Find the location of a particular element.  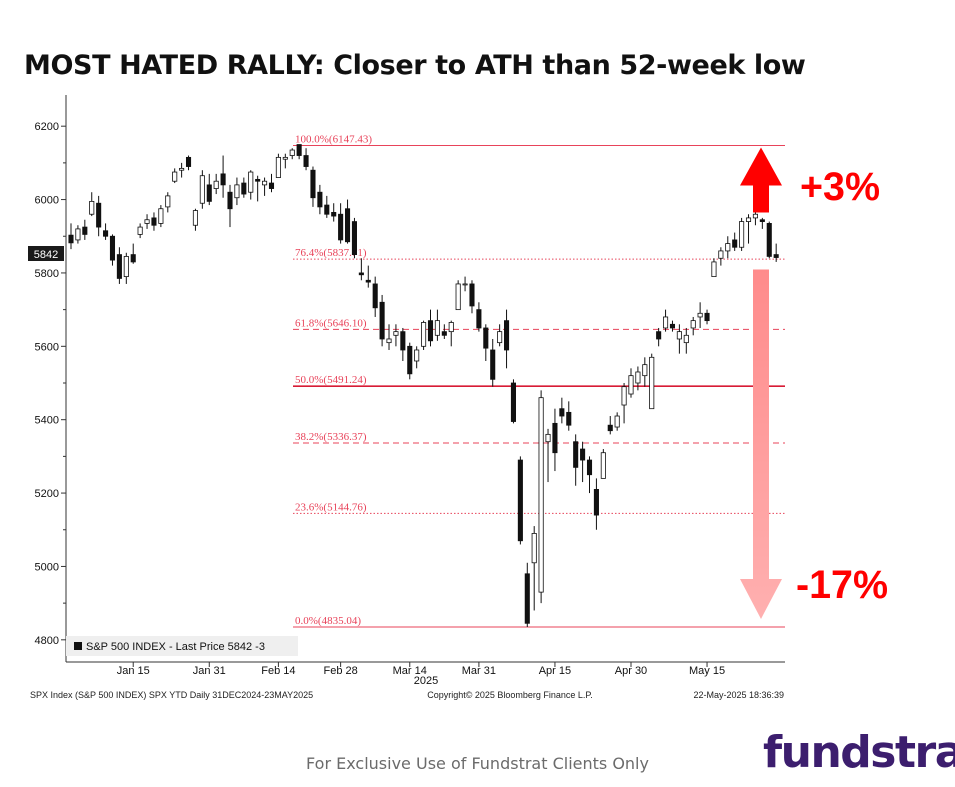

fib-label: 61.8%(5646.10) is located at coordinates (331, 323).